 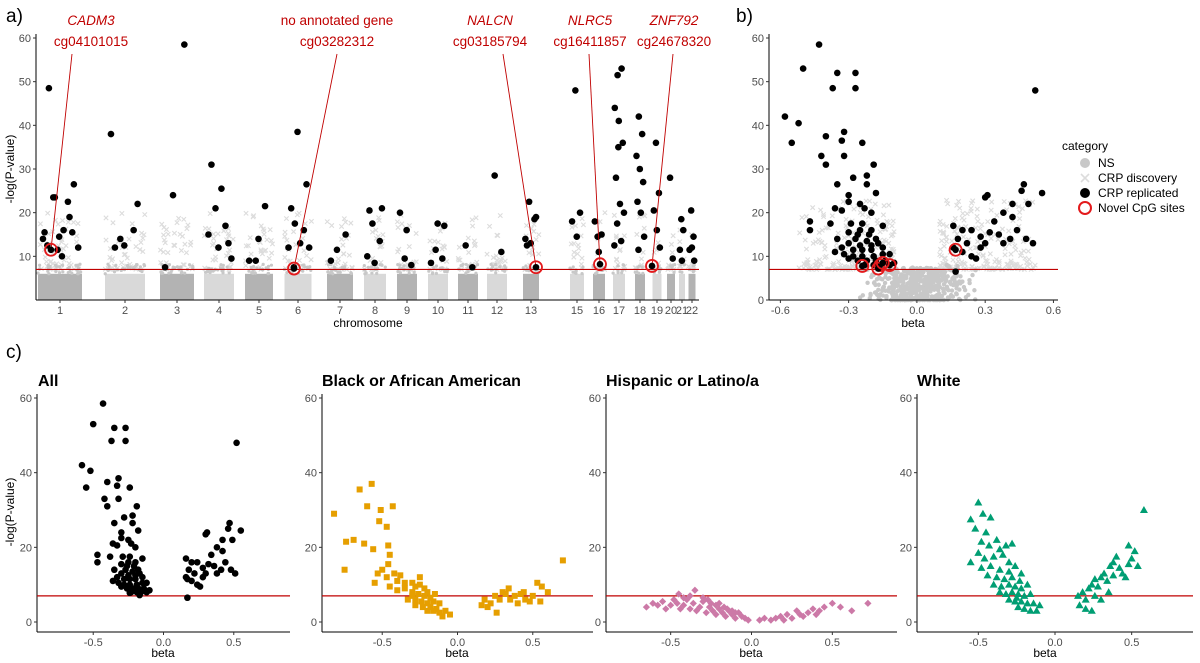 I want to click on annotation-leader-line, so click(x=315, y=161).